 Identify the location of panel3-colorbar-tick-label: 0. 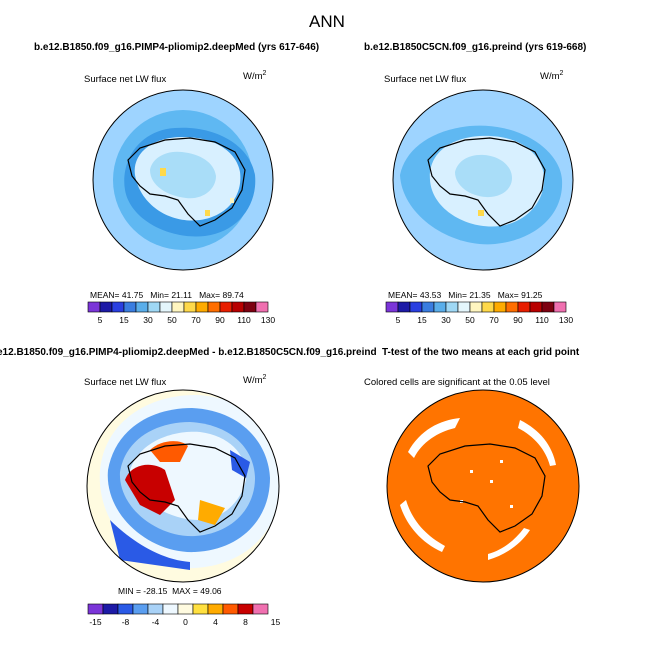
(185, 622).